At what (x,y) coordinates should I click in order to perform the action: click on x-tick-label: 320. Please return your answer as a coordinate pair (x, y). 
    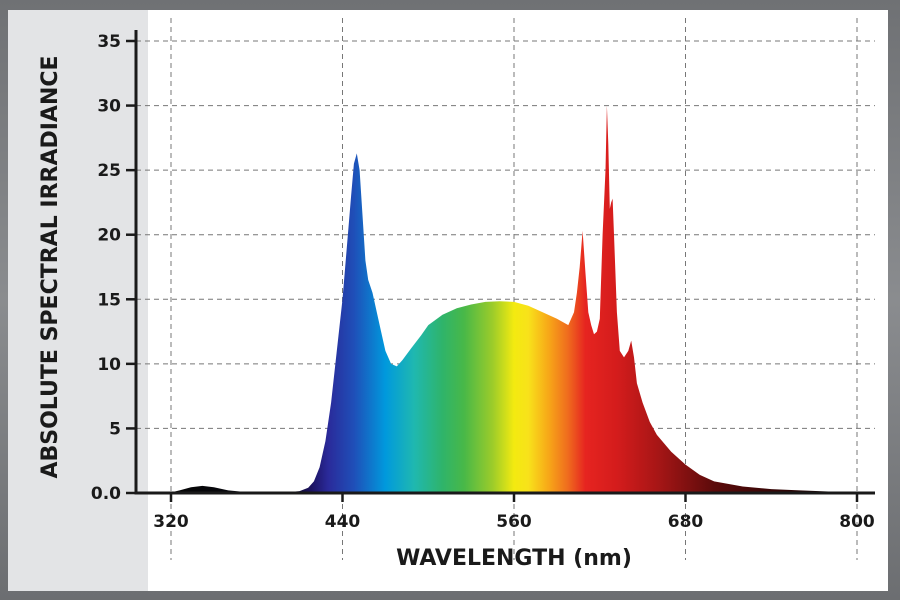
    Looking at the image, I should click on (171, 522).